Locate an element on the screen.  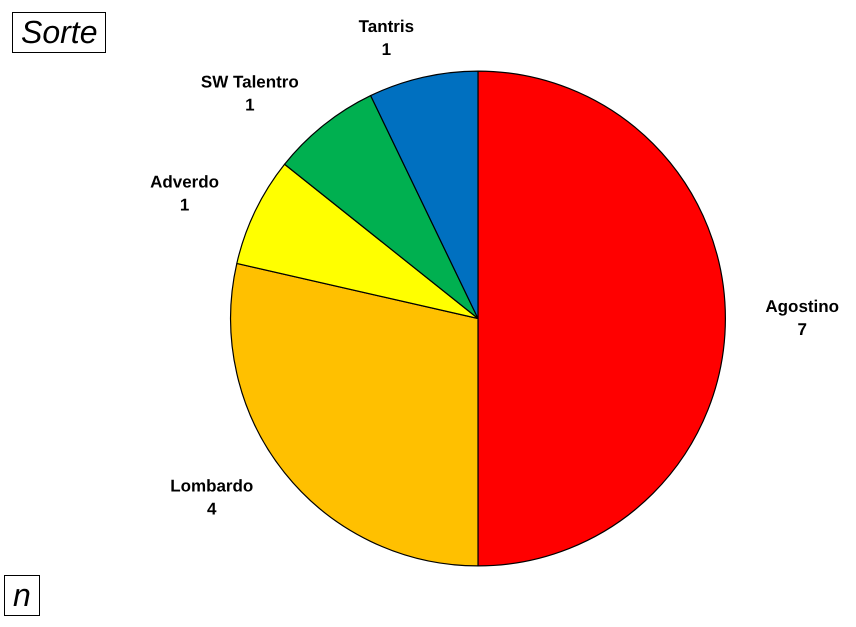
data-label: 4 is located at coordinates (212, 508).